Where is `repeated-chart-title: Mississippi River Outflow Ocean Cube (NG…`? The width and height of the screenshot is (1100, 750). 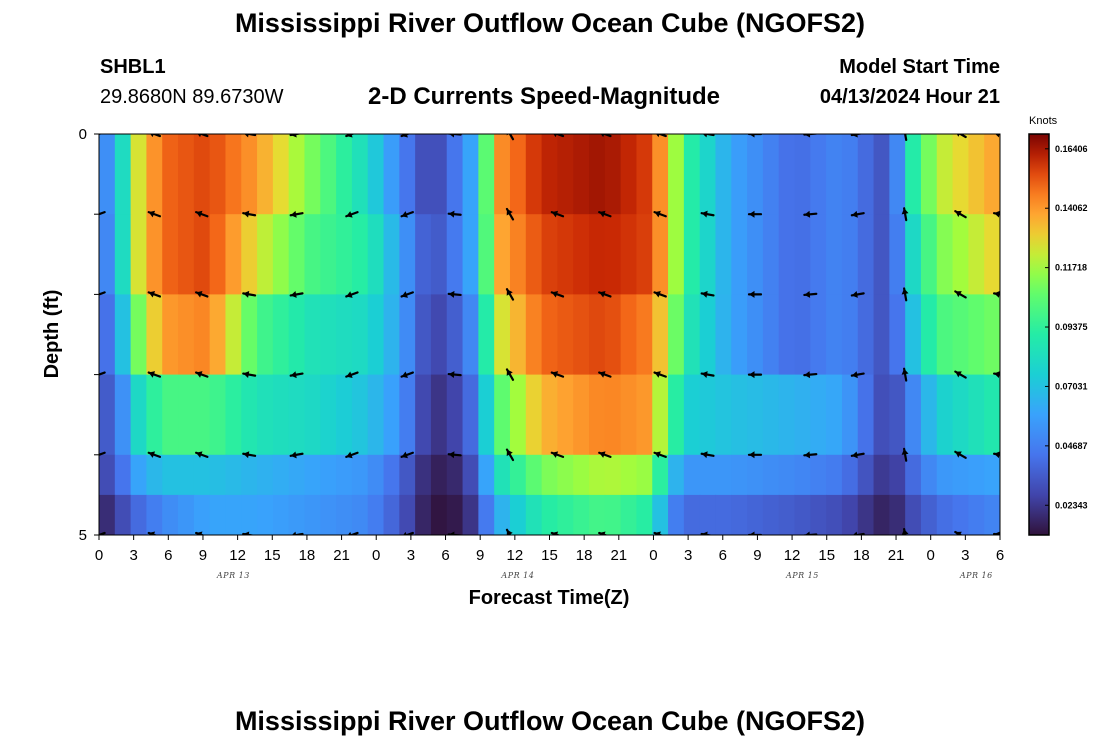 repeated-chart-title: Mississippi River Outflow Ocean Cube (NG… is located at coordinates (550, 721).